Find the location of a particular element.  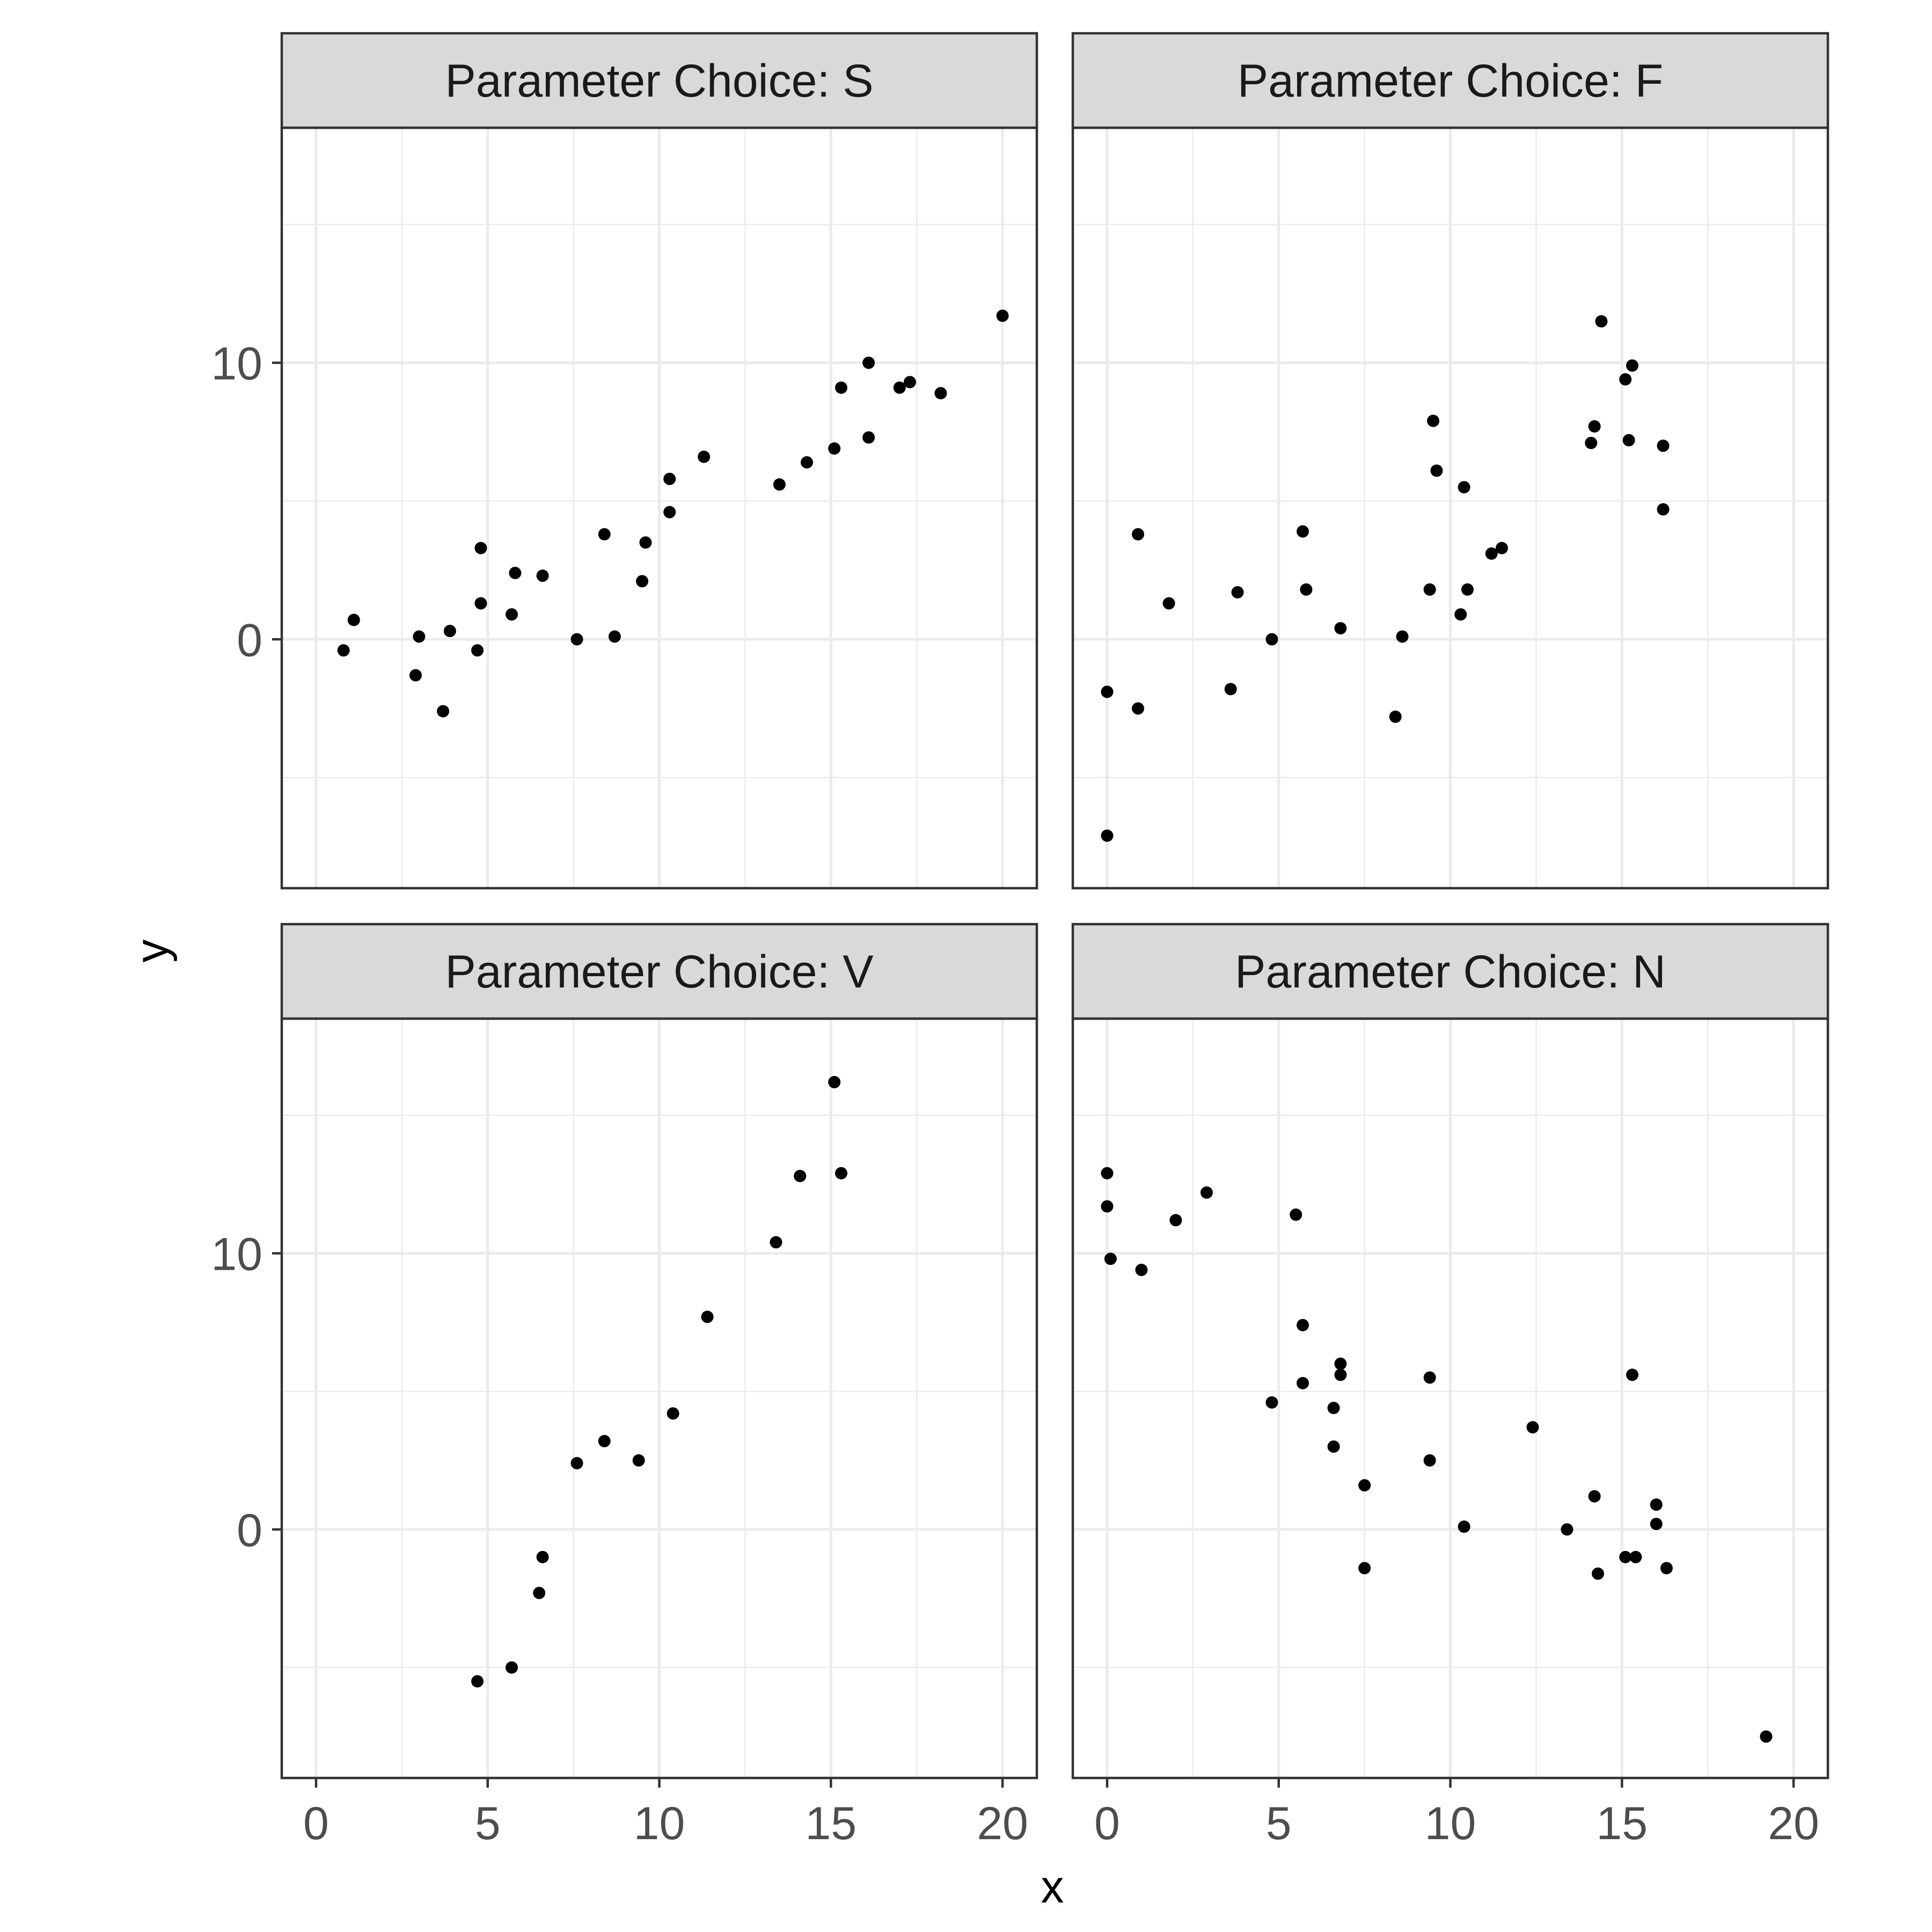

x-tick-label: 10 is located at coordinates (1450, 1823).